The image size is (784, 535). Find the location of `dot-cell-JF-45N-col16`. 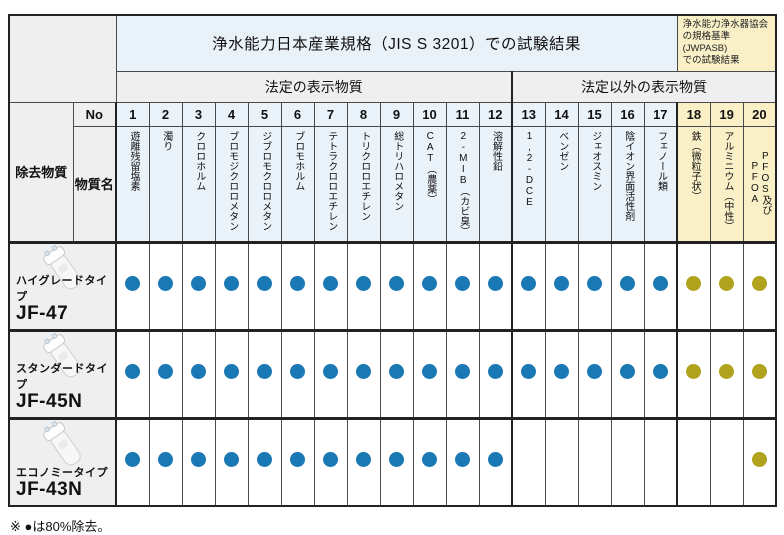

dot-cell-JF-45N-col16 is located at coordinates (627, 373).